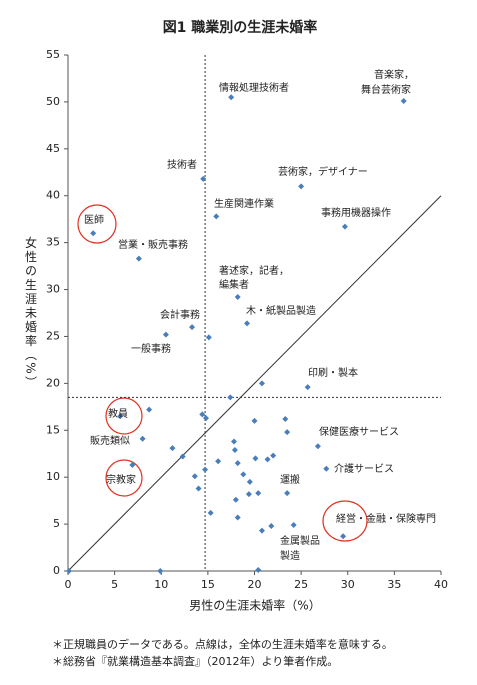  Describe the element at coordinates (359, 431) in the screenshot. I see `annotation: 保健医療サービス` at that location.